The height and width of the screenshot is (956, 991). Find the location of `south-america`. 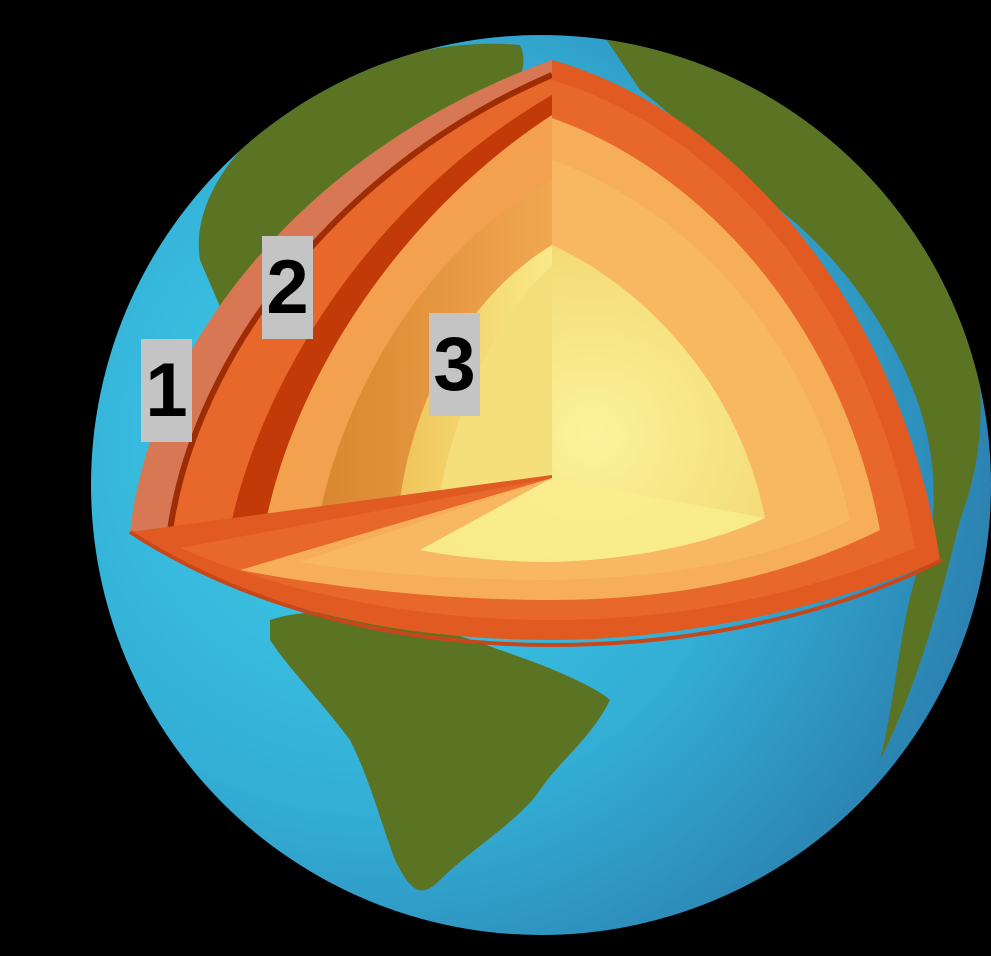

south-america is located at coordinates (440, 751).